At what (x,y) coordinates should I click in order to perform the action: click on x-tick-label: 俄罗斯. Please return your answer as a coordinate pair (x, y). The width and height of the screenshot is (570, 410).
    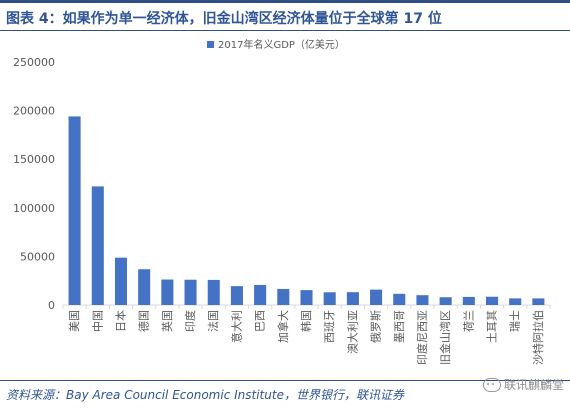
    Looking at the image, I should click on (376, 326).